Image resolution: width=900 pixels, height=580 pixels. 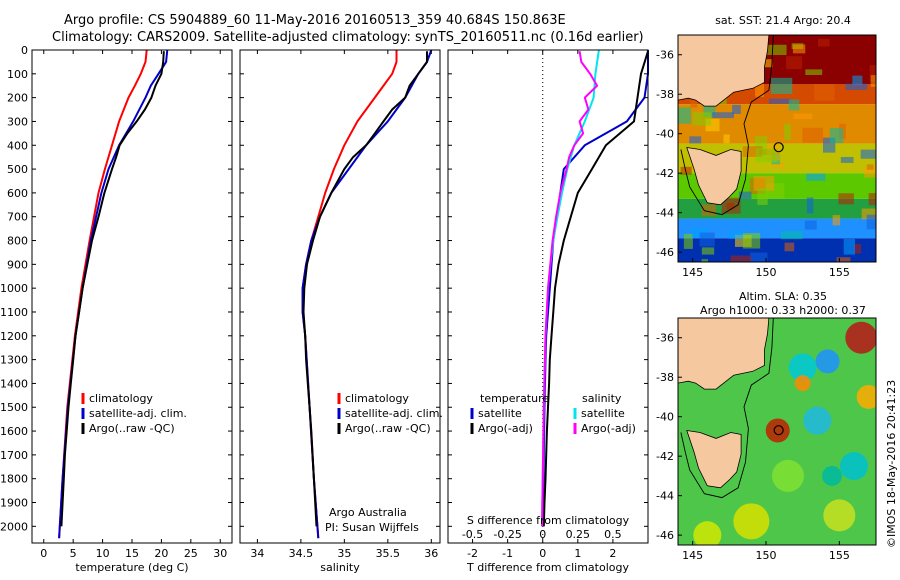 I want to click on x-tick-label-salinity: -0.5, so click(x=472, y=534).